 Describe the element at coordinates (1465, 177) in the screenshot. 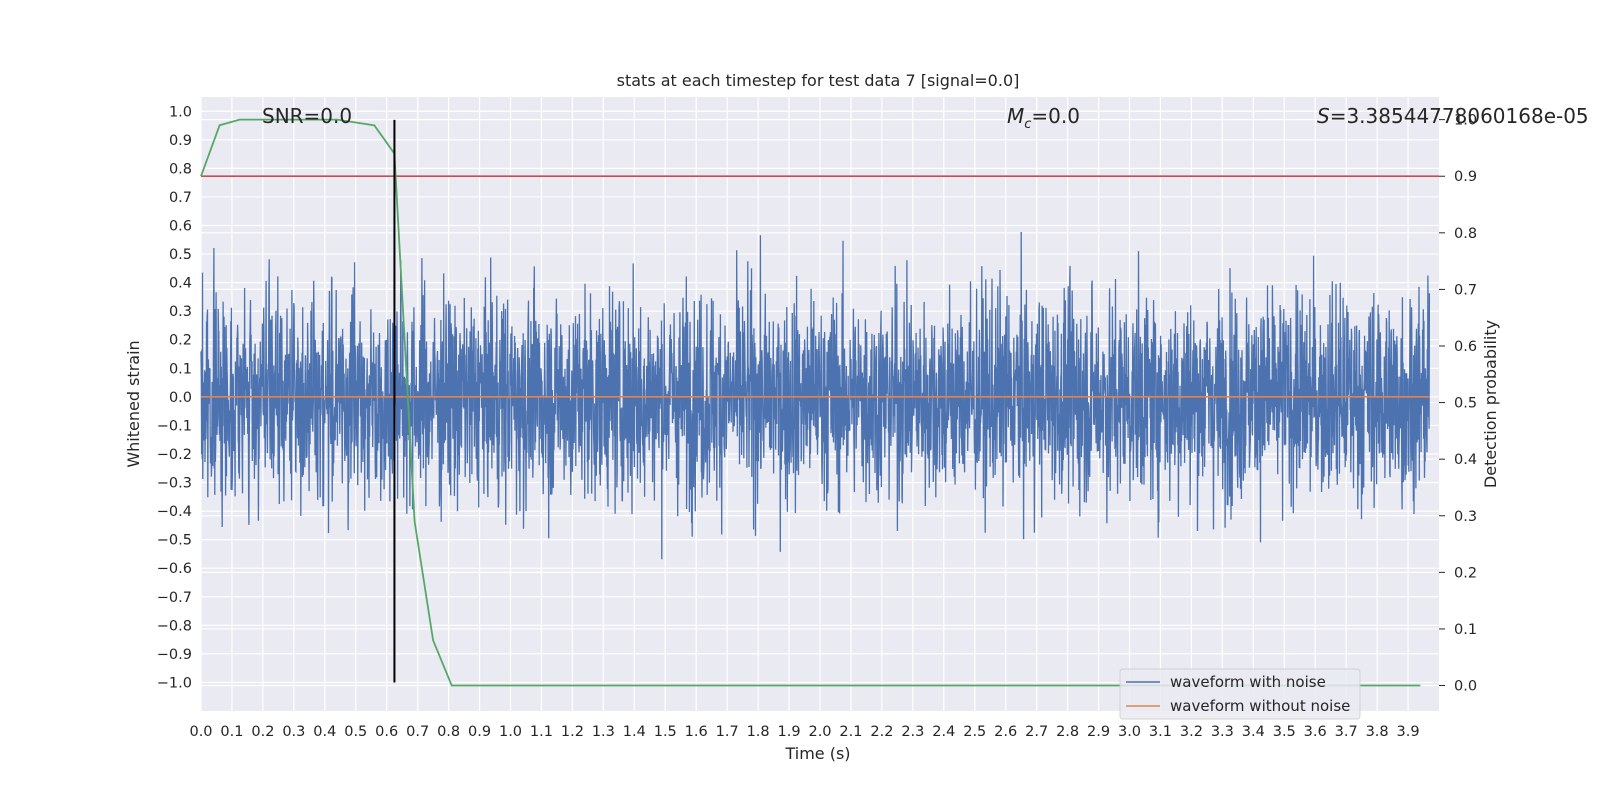

I see `y2-tick-label: 0.9` at that location.